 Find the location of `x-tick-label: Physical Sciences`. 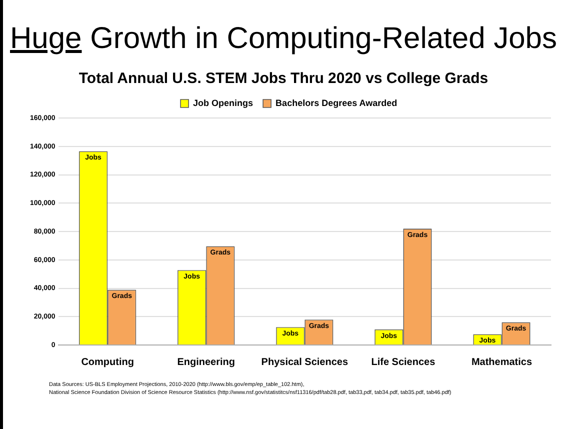

x-tick-label: Physical Sciences is located at coordinates (304, 362).